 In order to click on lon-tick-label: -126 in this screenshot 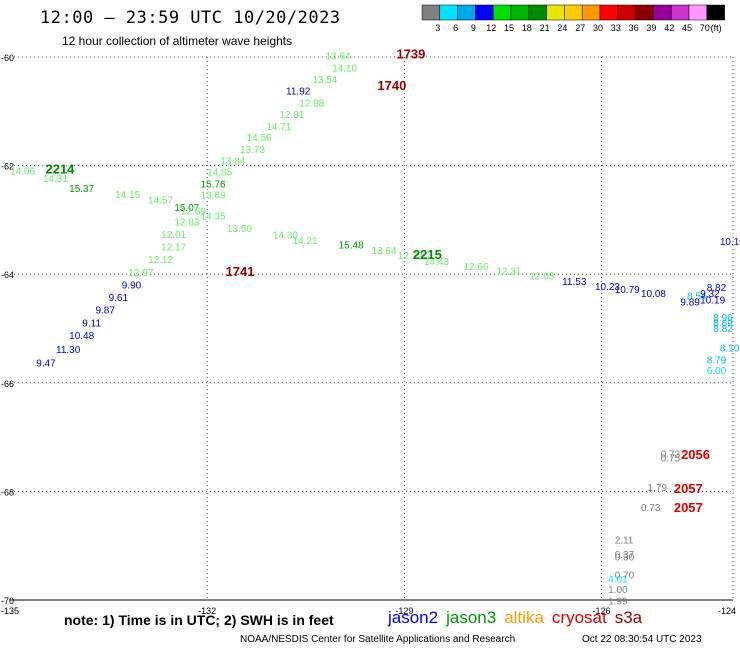, I will do `click(602, 611)`.